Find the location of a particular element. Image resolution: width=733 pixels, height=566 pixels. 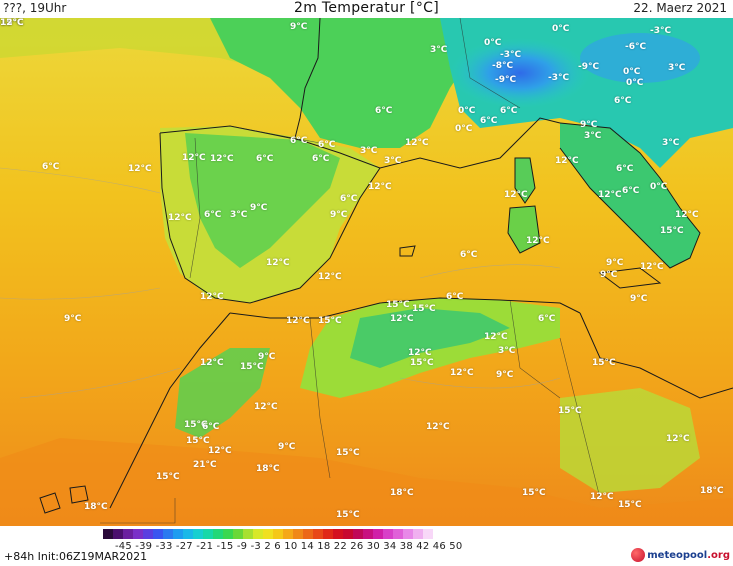

iberia-cool-core is located at coordinates (262, 200).